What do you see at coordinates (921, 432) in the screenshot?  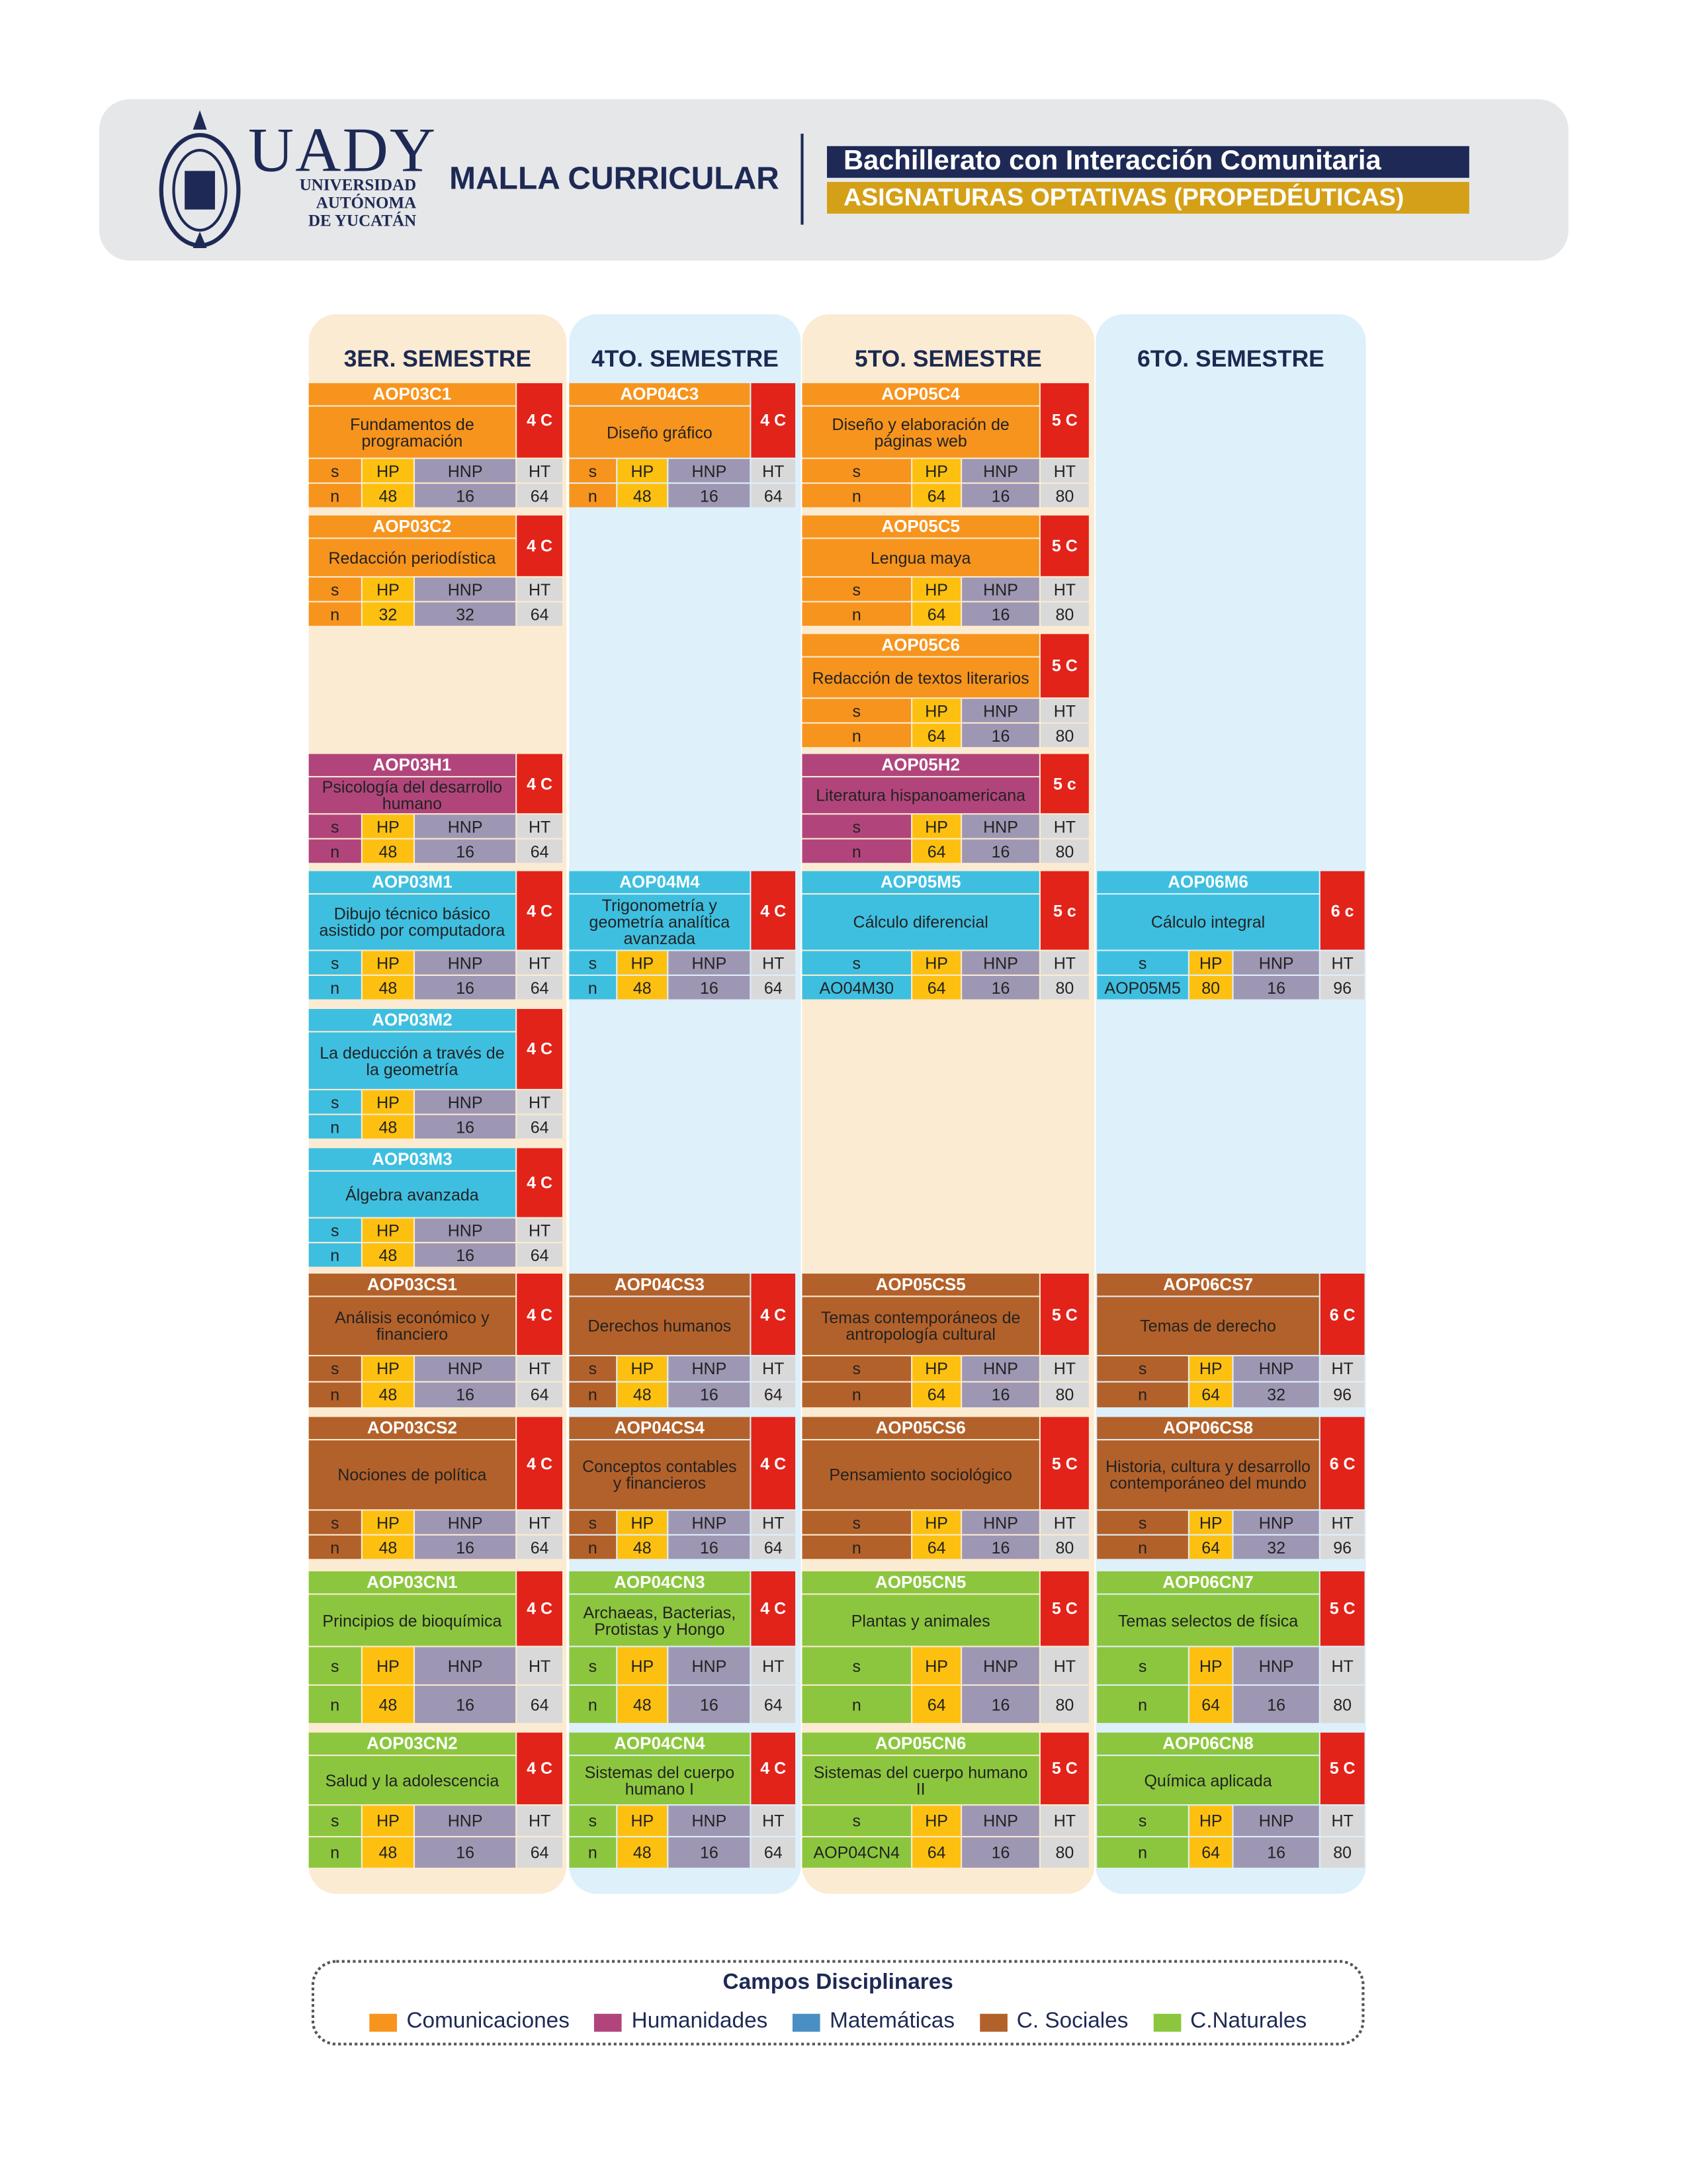 I see `course-name: Diseño y elaboración de páginas web` at bounding box center [921, 432].